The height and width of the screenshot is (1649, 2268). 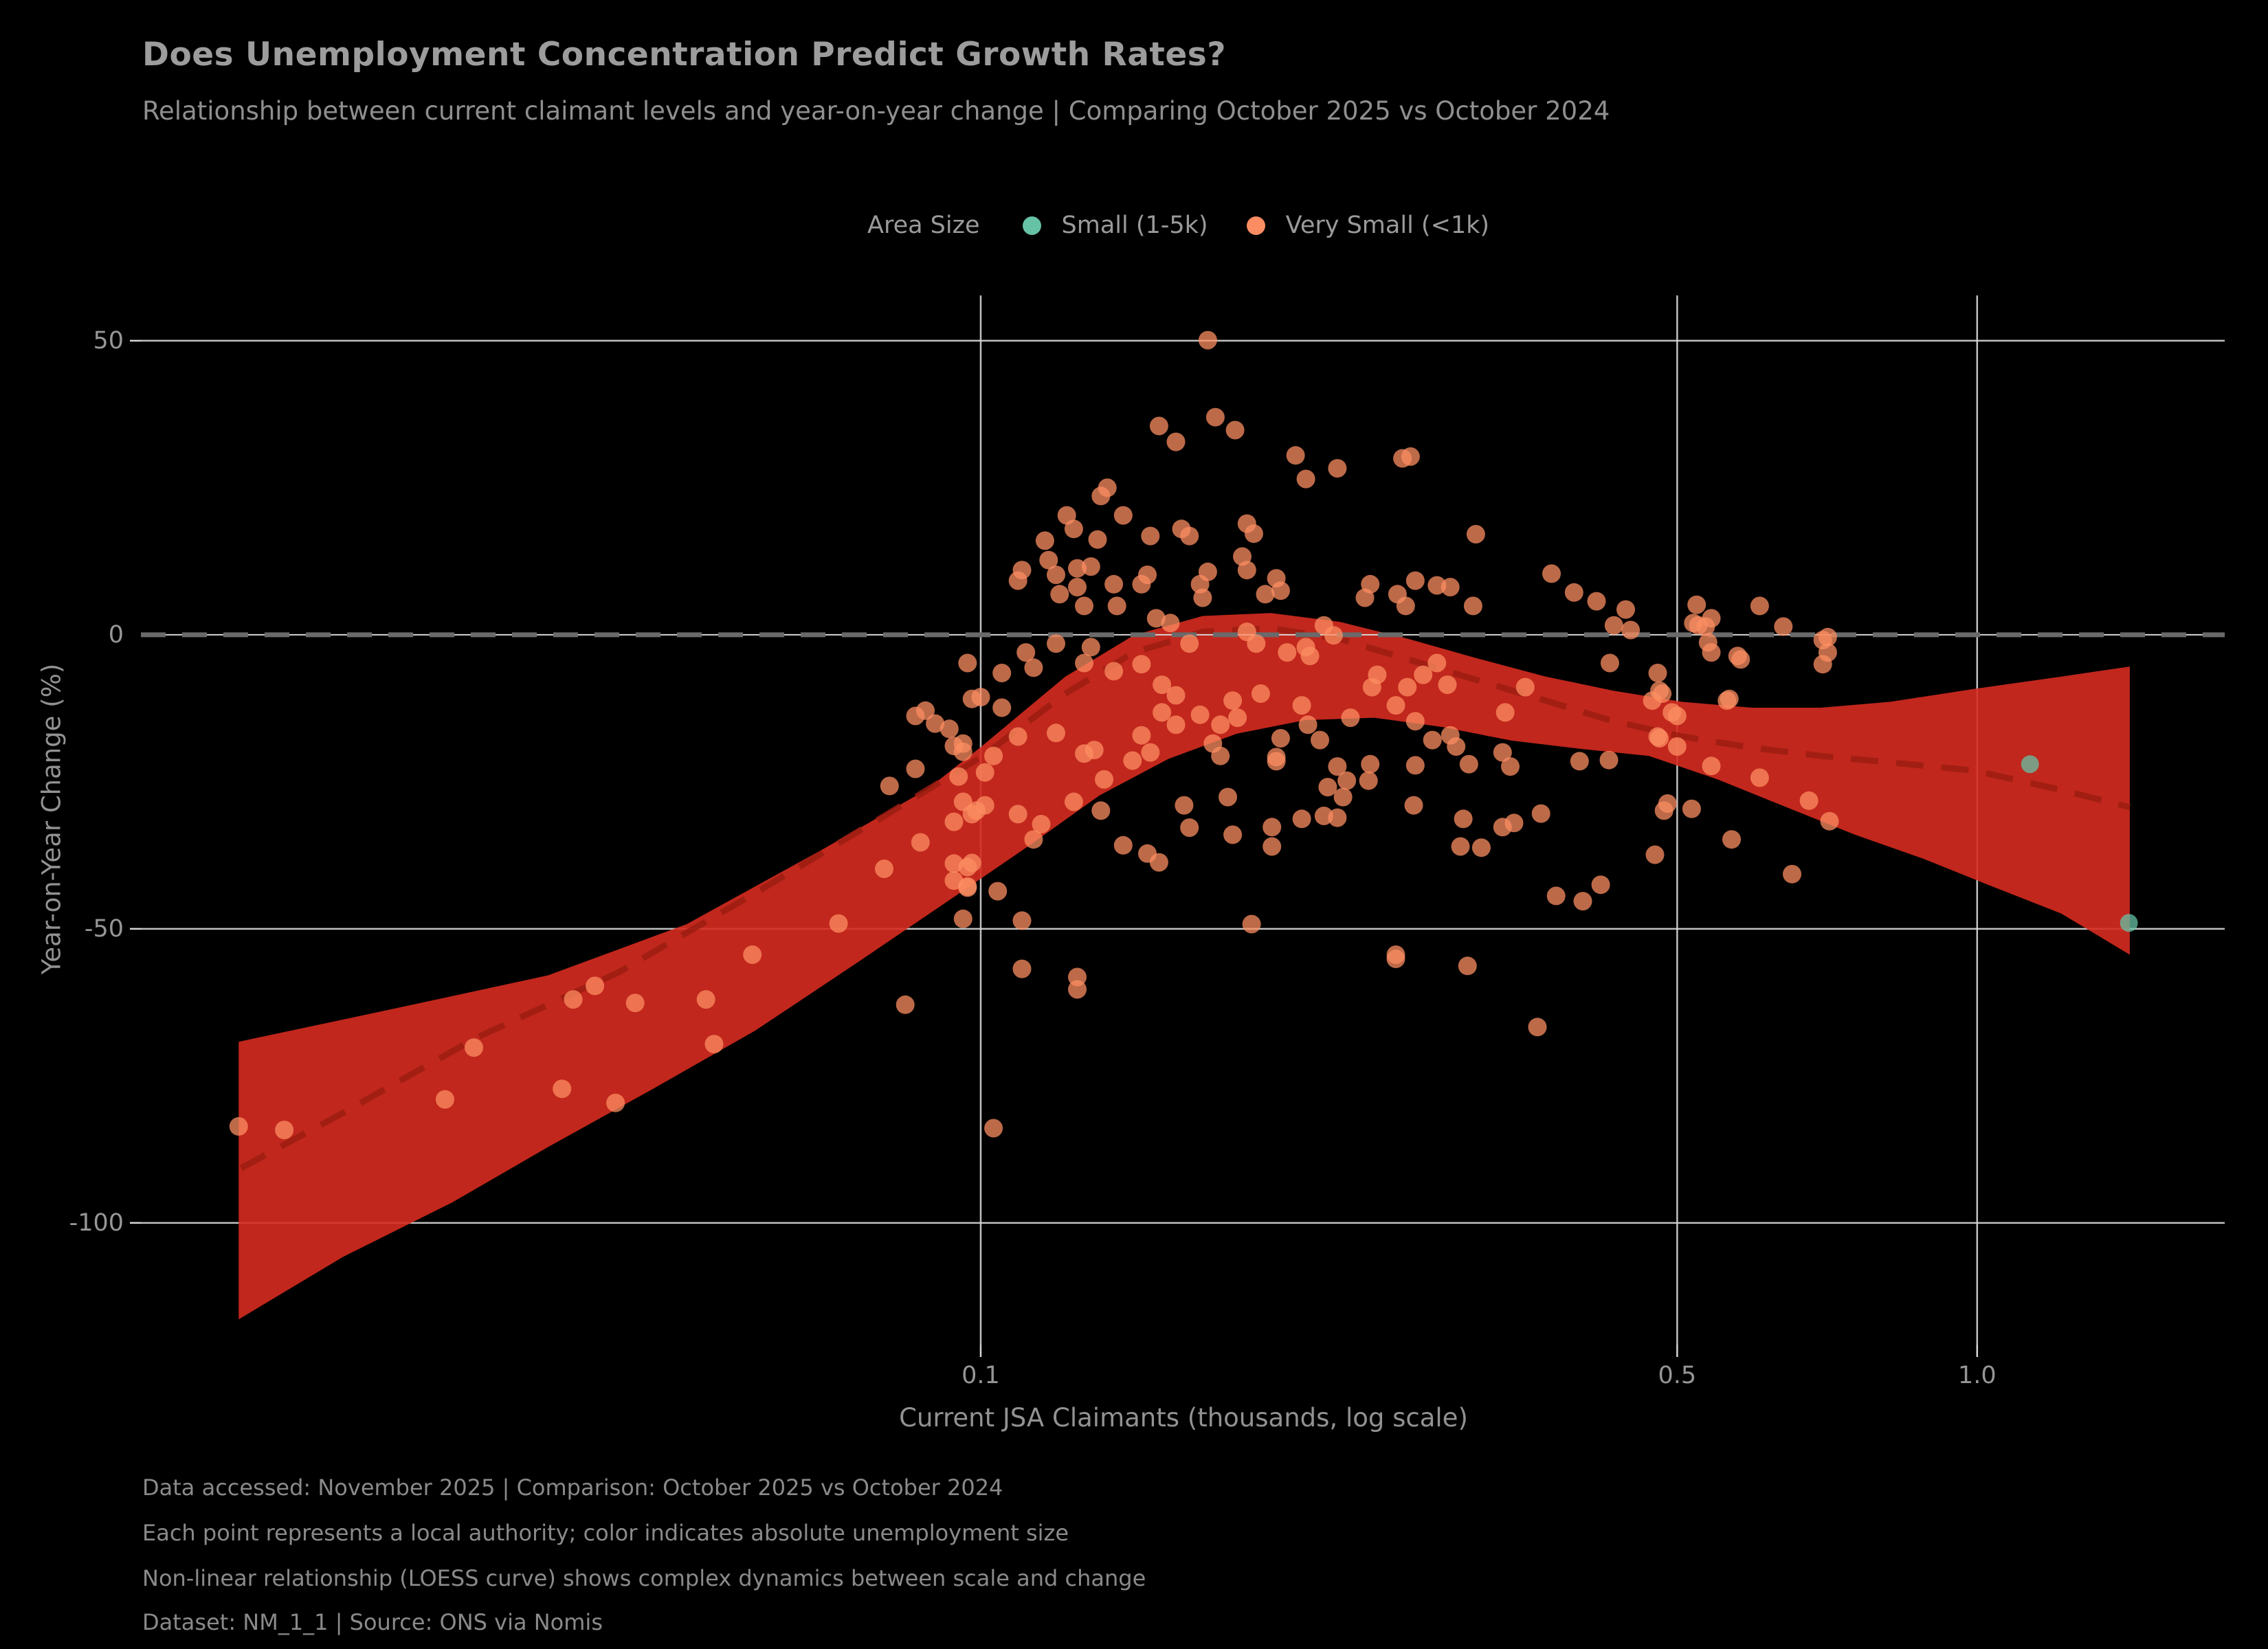 What do you see at coordinates (108, 340) in the screenshot?
I see `y-tick-50: 50` at bounding box center [108, 340].